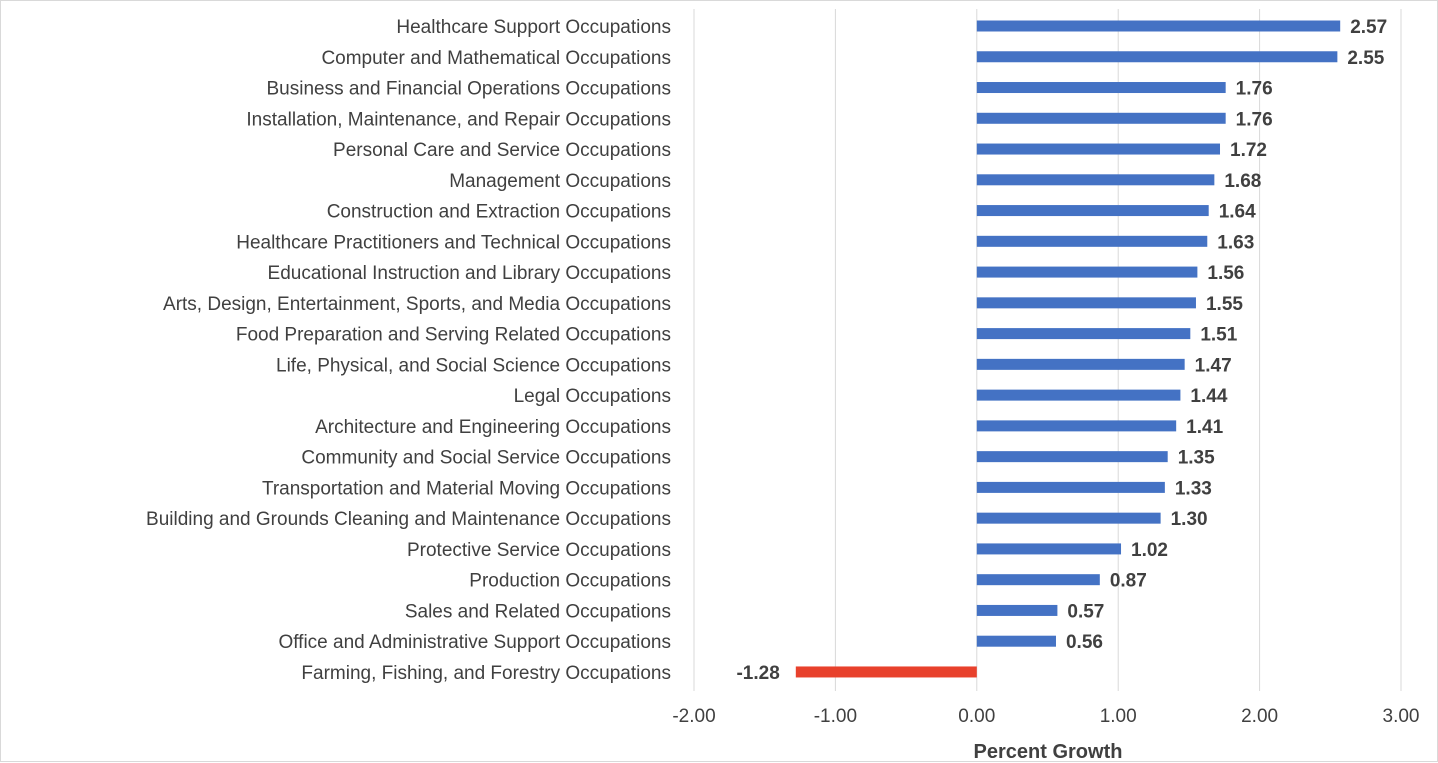  Describe the element at coordinates (560, 181) in the screenshot. I see `category-label: Management Occupations` at that location.